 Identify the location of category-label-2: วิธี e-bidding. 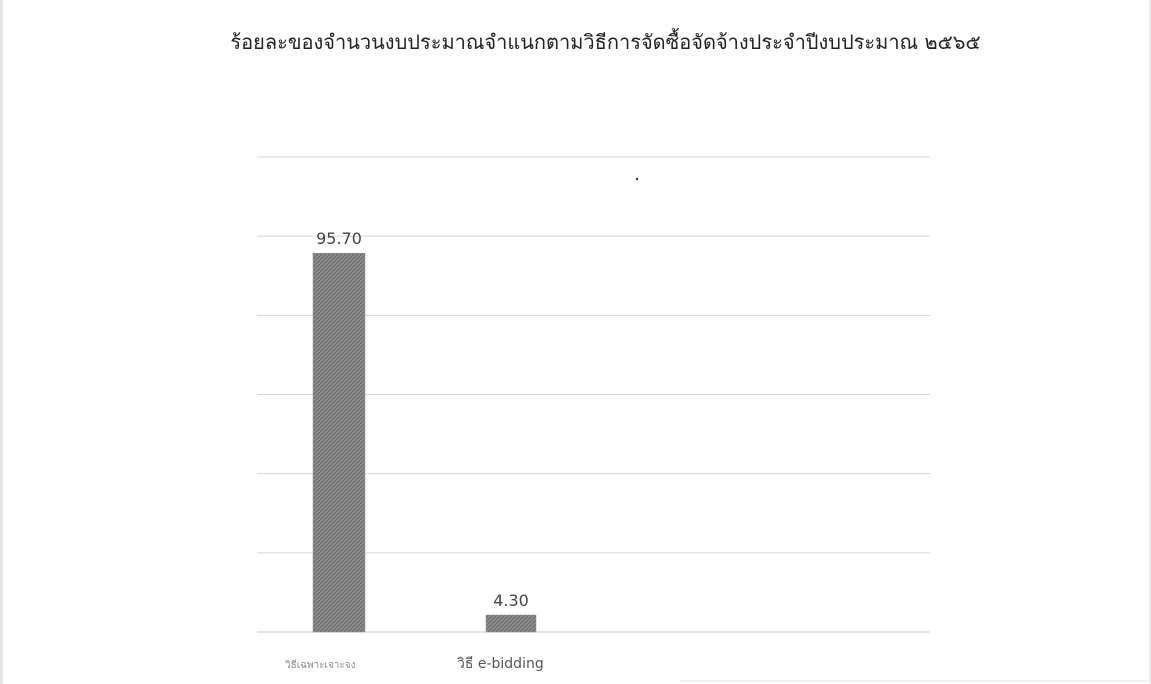
(500, 664).